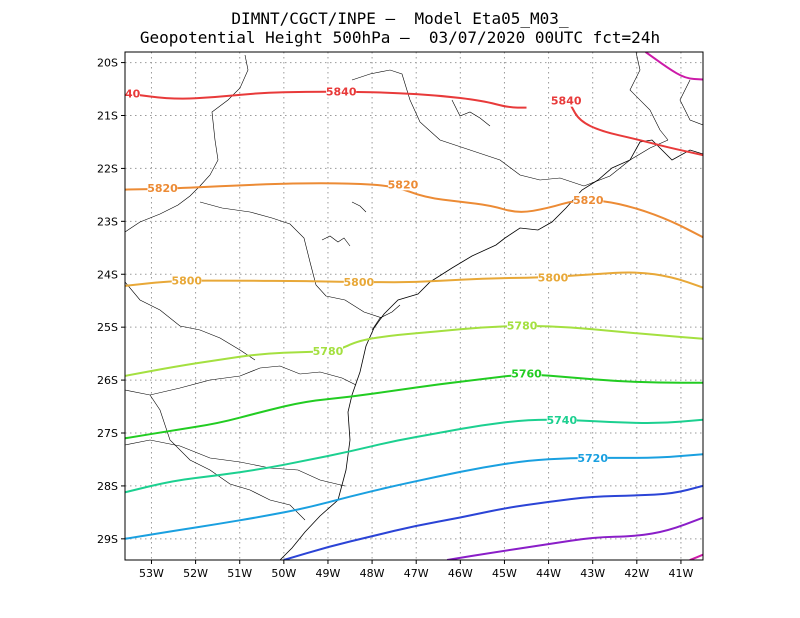 The image size is (800, 618). I want to click on lat-tick-label: 23S, so click(107, 221).